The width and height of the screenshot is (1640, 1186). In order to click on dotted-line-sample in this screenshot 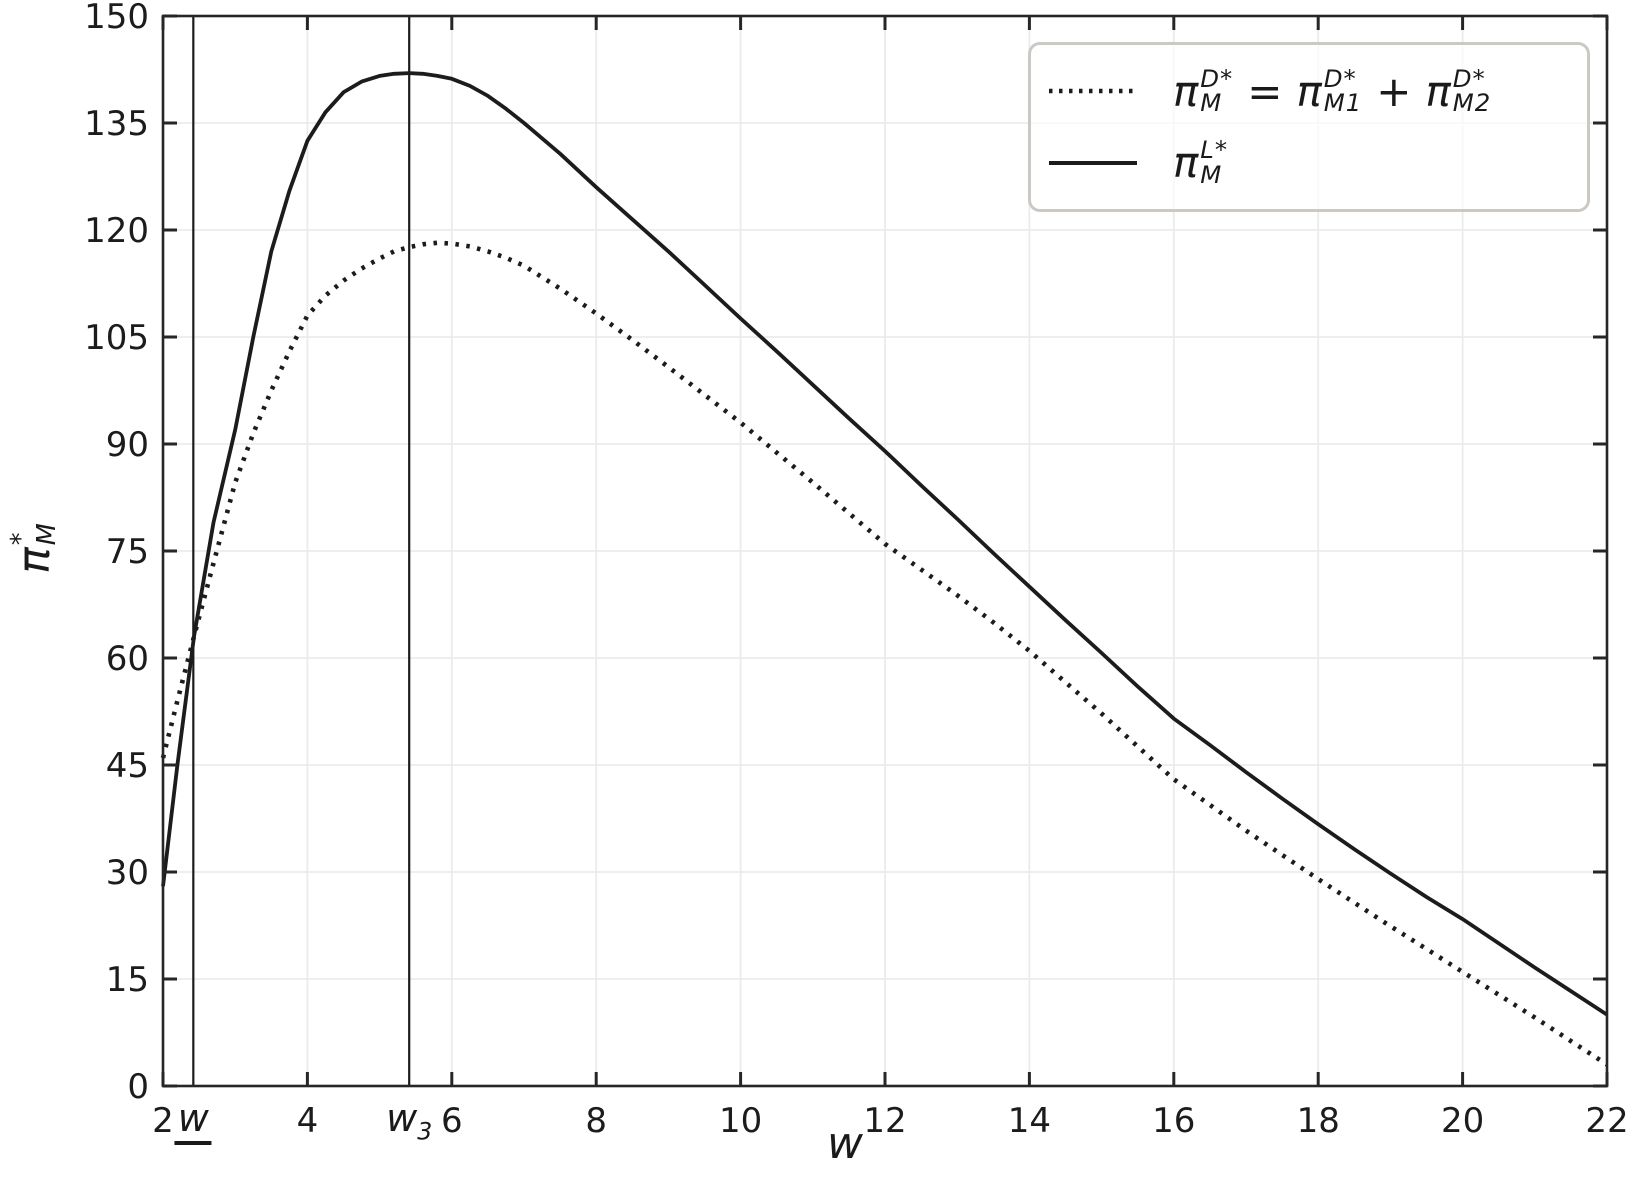, I will do `click(1093, 91)`.